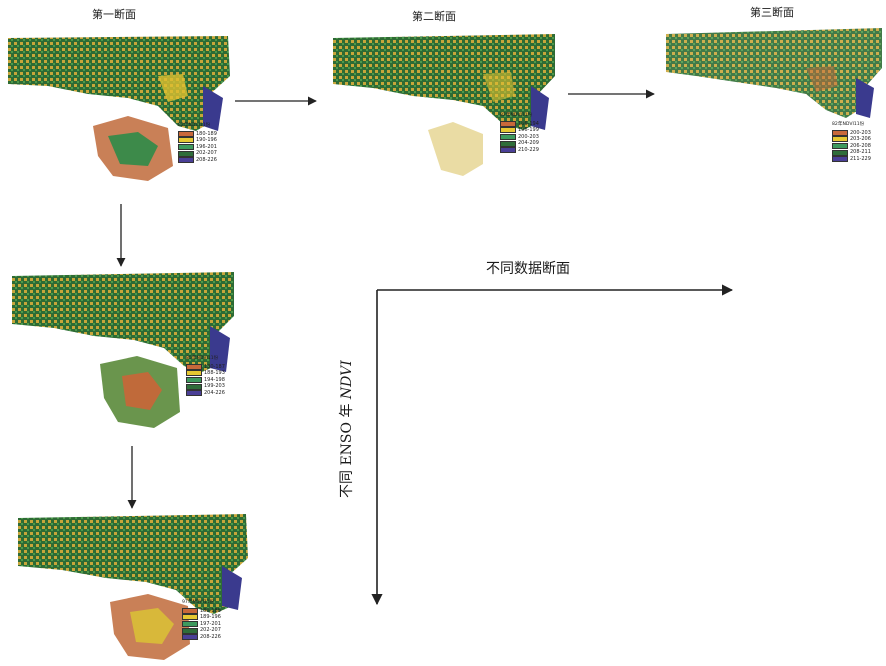 The height and width of the screenshot is (666, 886). I want to click on legend-row: 197-201, so click(201, 624).